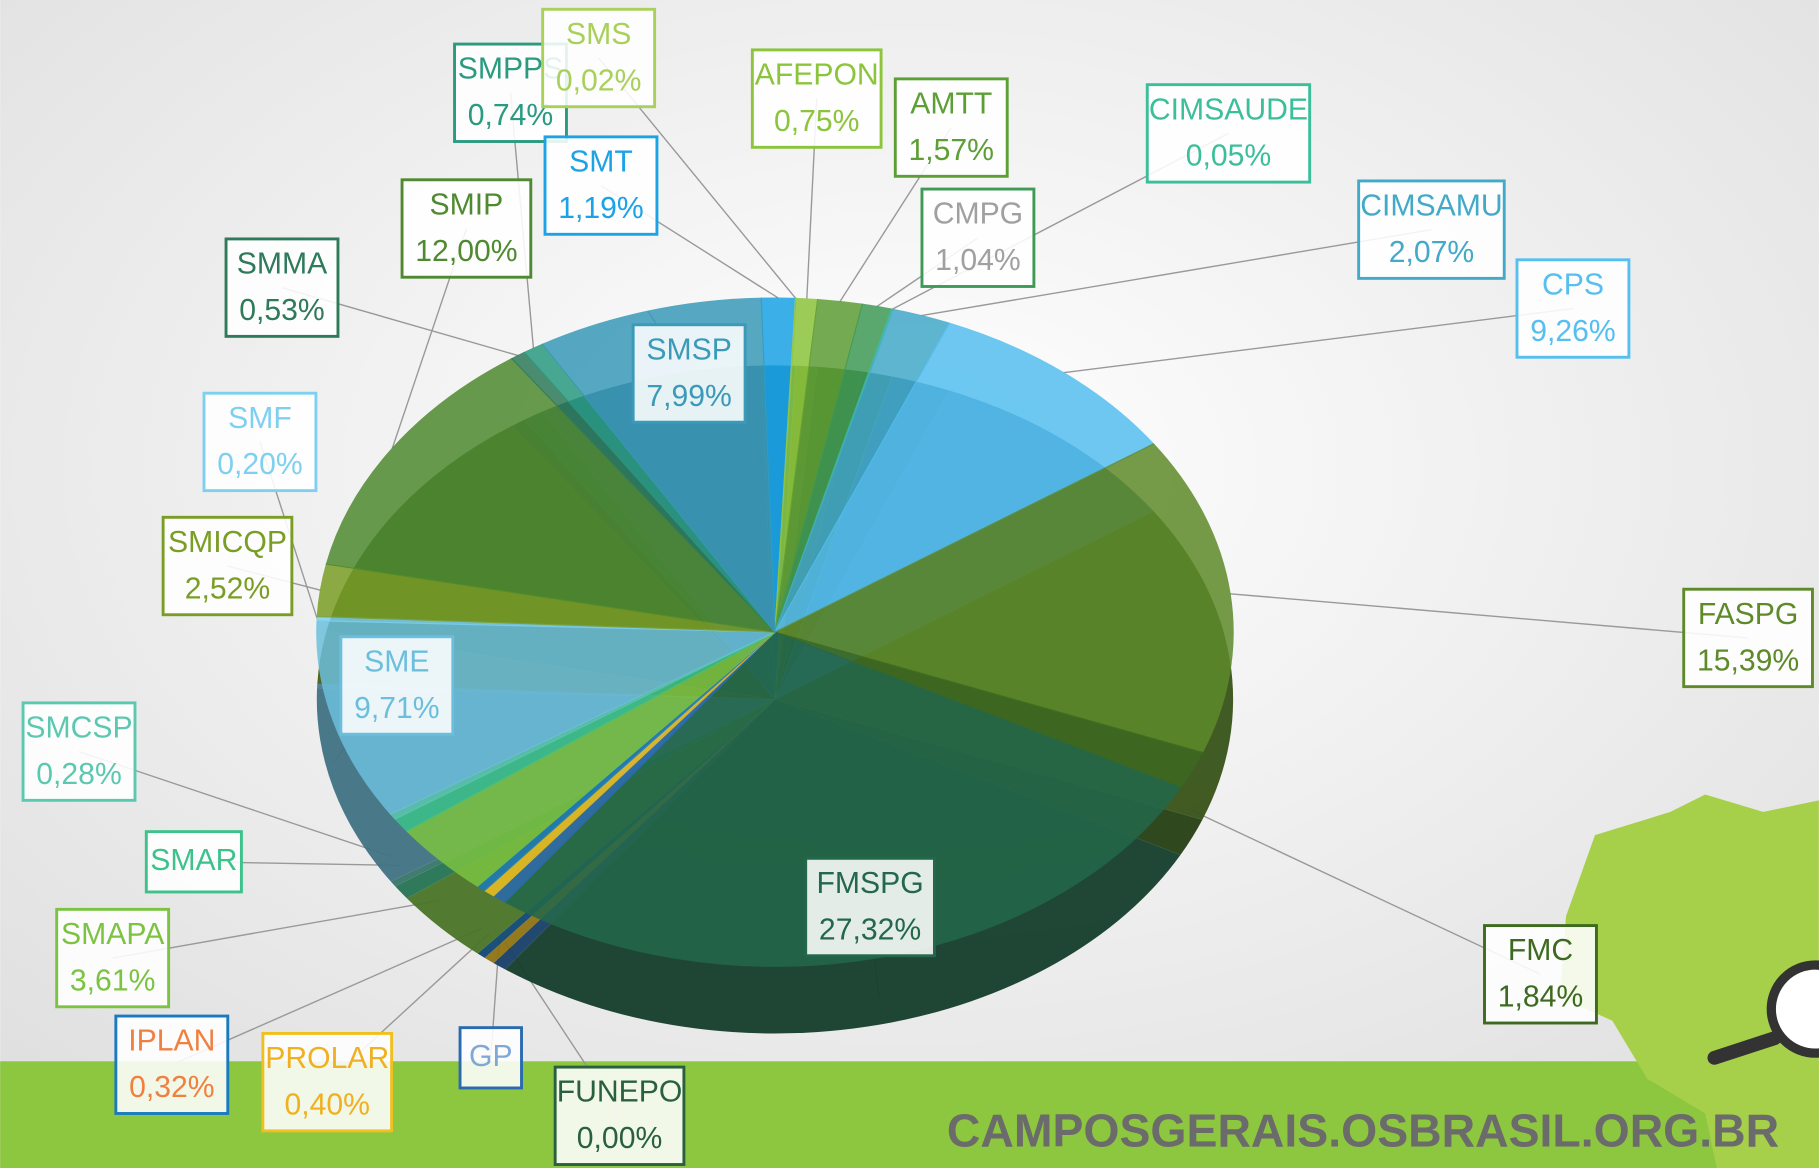  I want to click on category-label: SME, so click(396, 661).